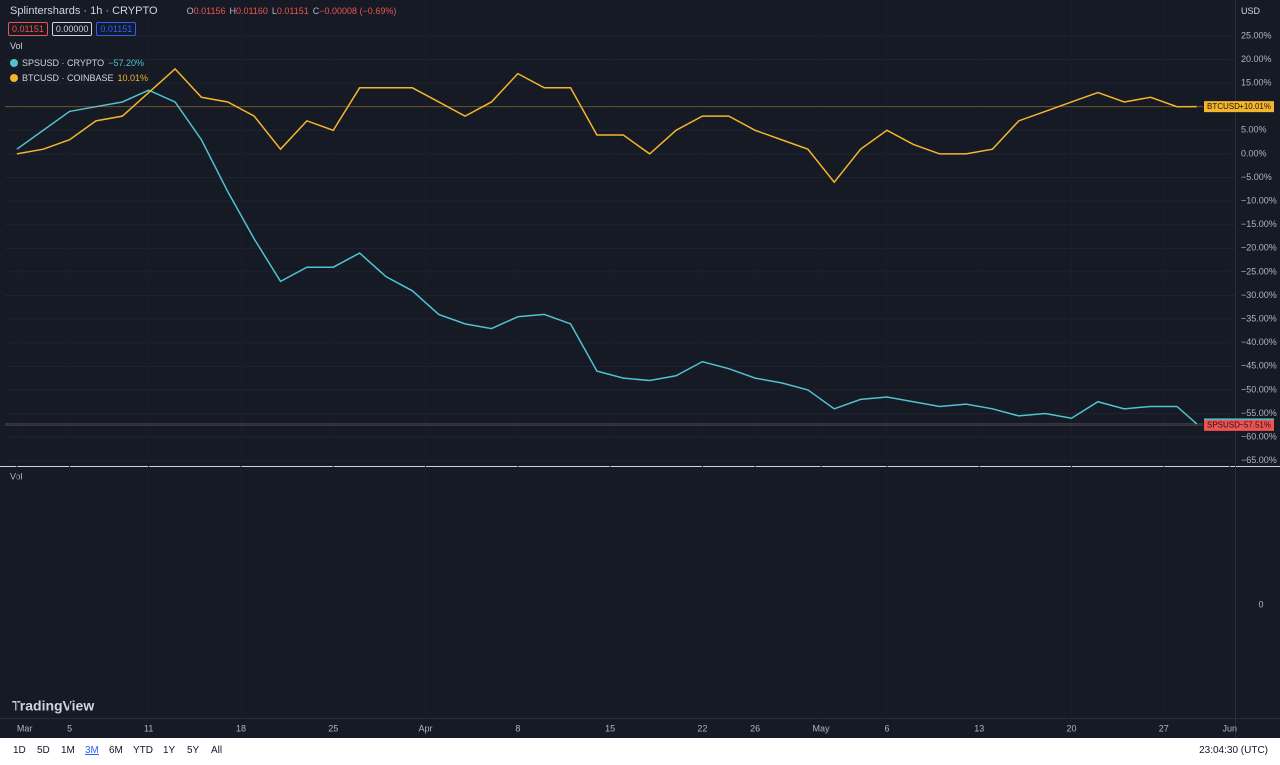 Image resolution: width=1280 pixels, height=765 pixels. I want to click on series-line, so click(606, 125).